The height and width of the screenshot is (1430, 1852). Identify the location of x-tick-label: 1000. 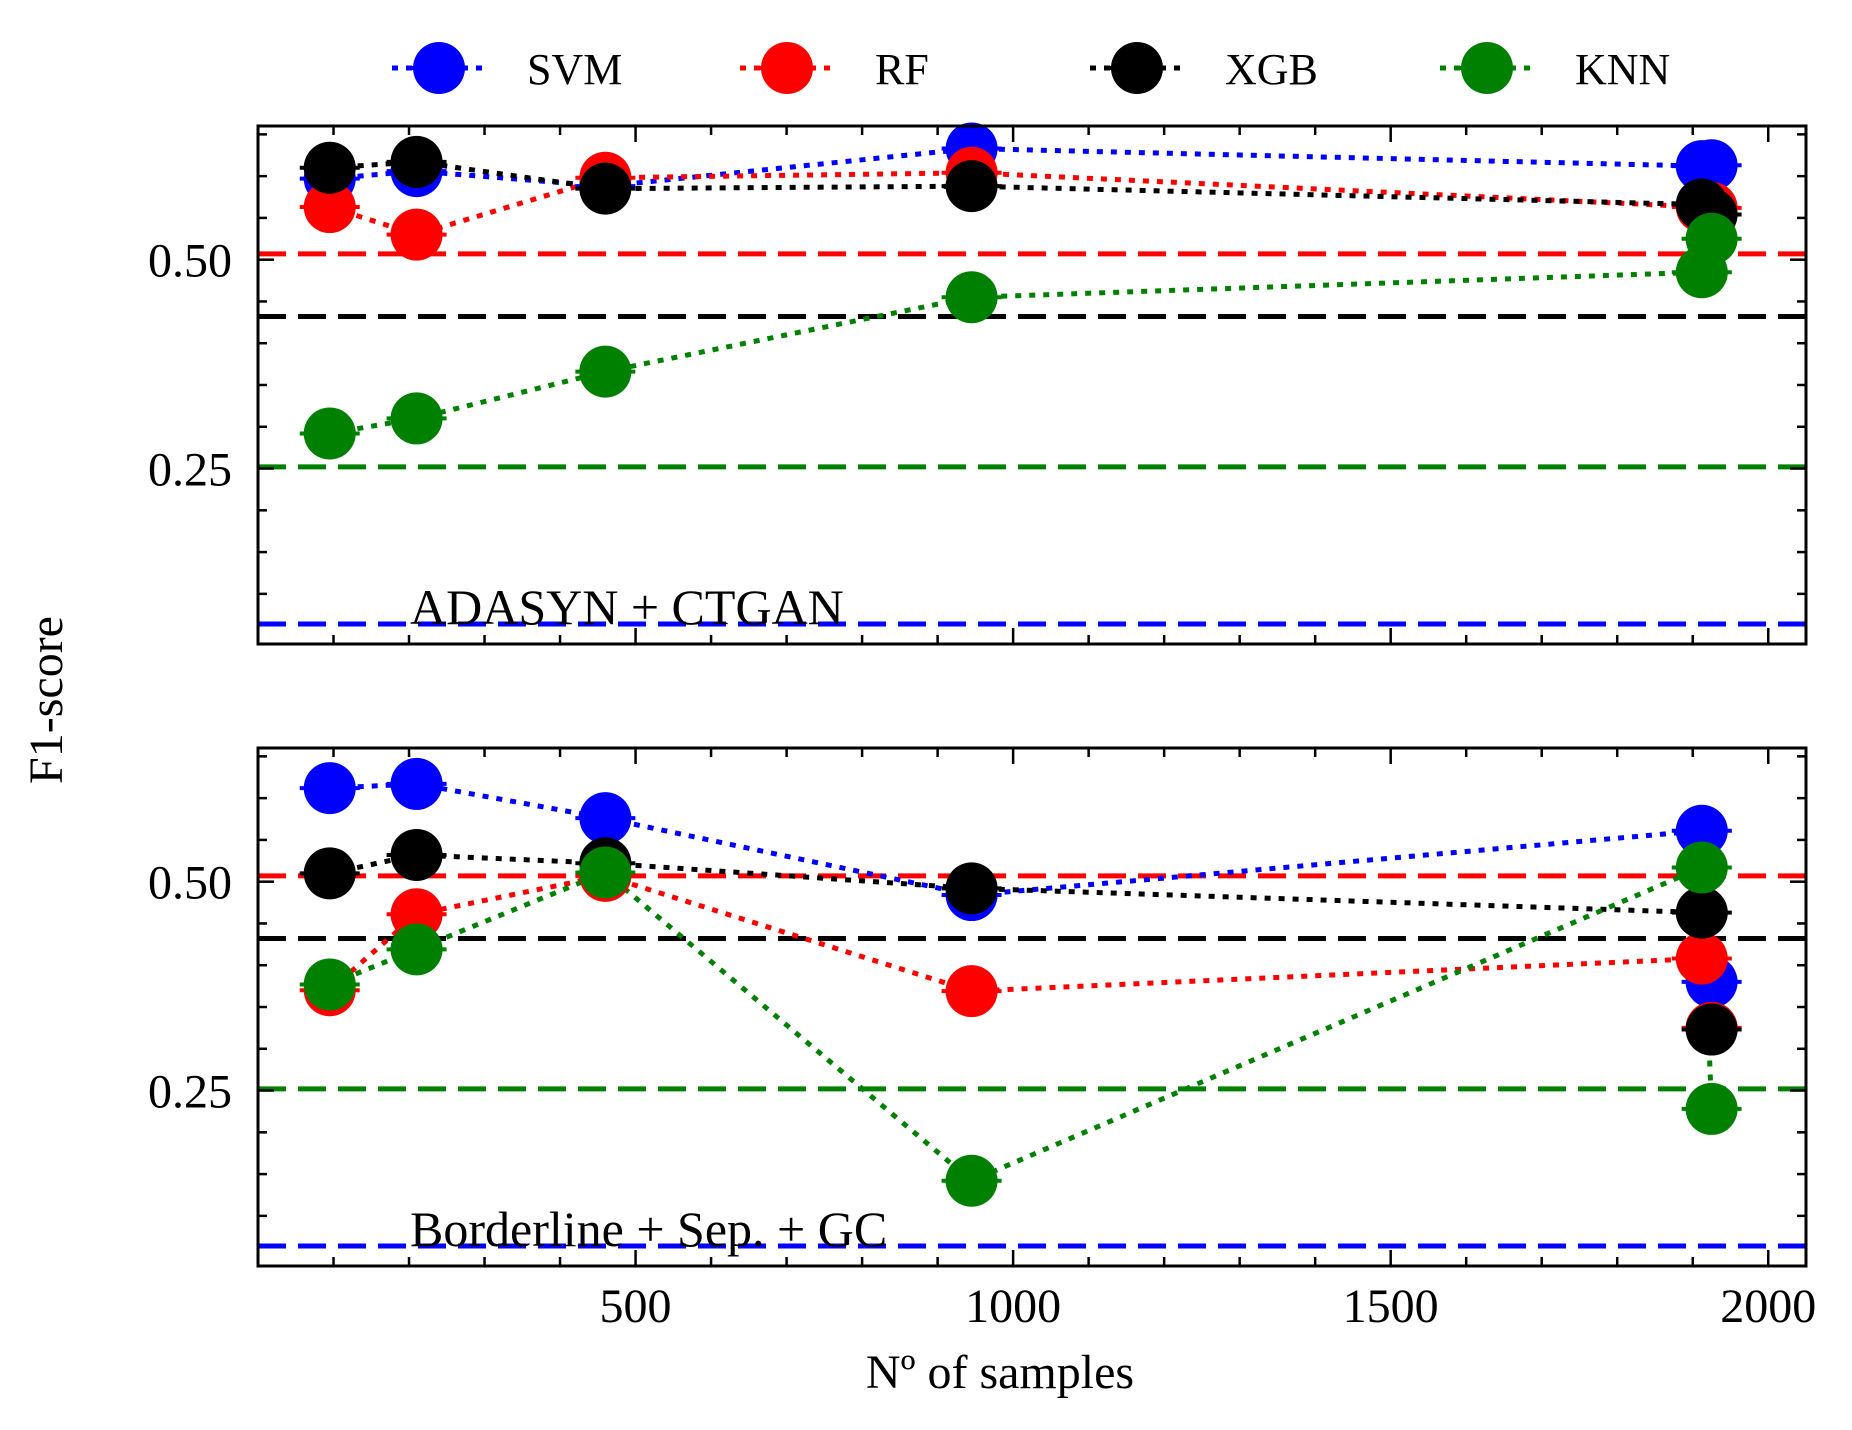
(1013, 1306).